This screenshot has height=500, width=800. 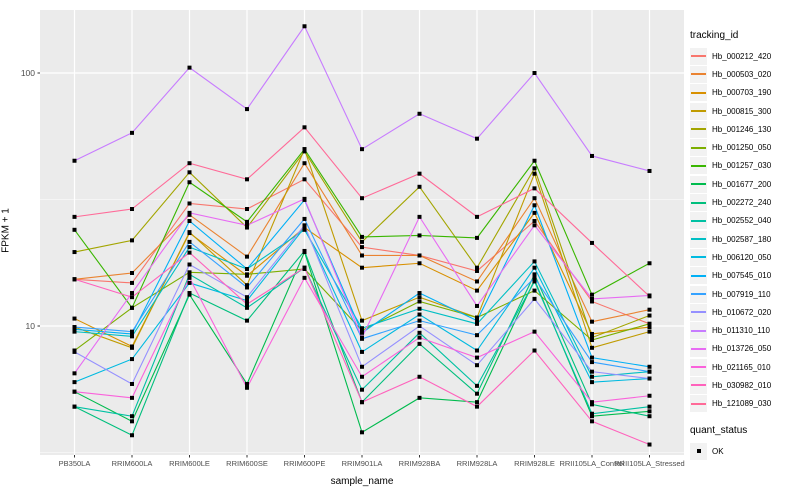 What do you see at coordinates (742, 312) in the screenshot?
I see `legend-label: Hb_010672_020` at bounding box center [742, 312].